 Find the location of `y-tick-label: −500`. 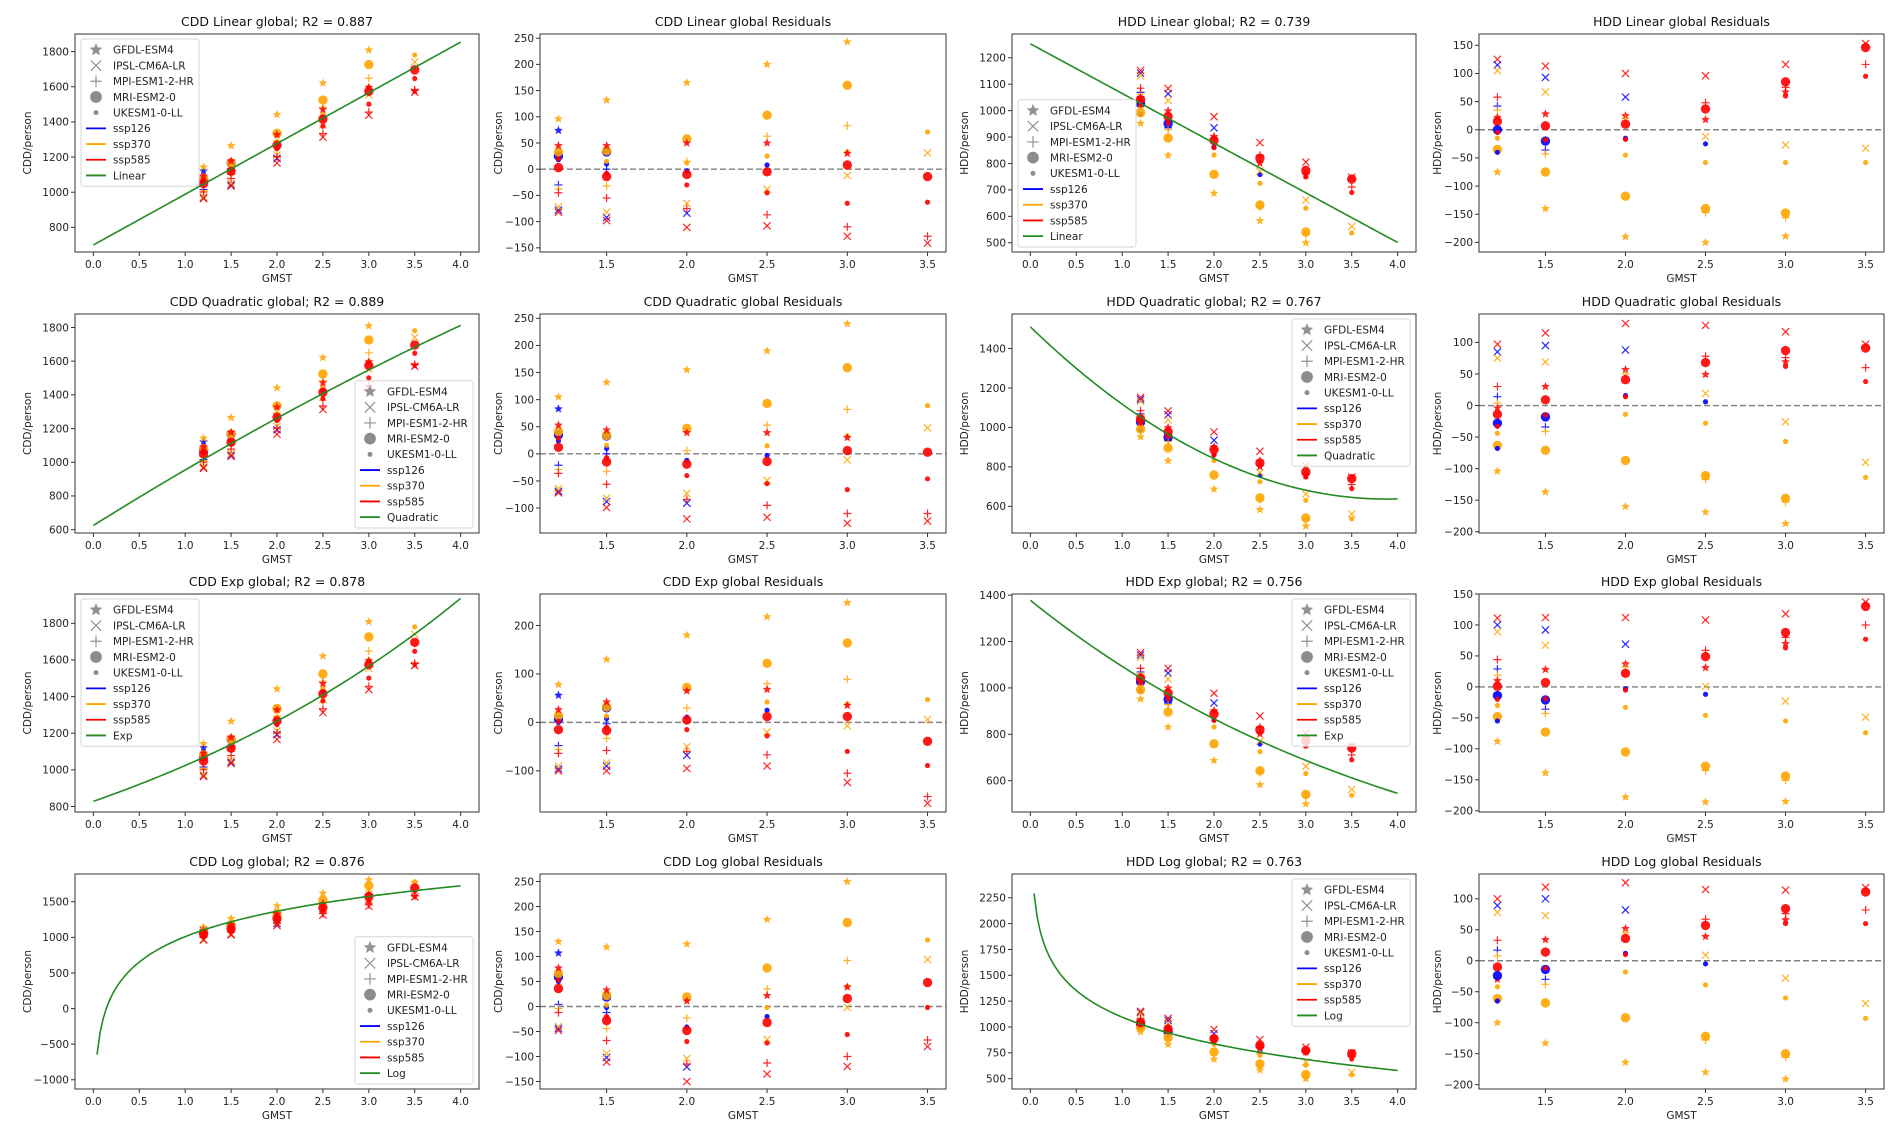

y-tick-label: −500 is located at coordinates (54, 1045).